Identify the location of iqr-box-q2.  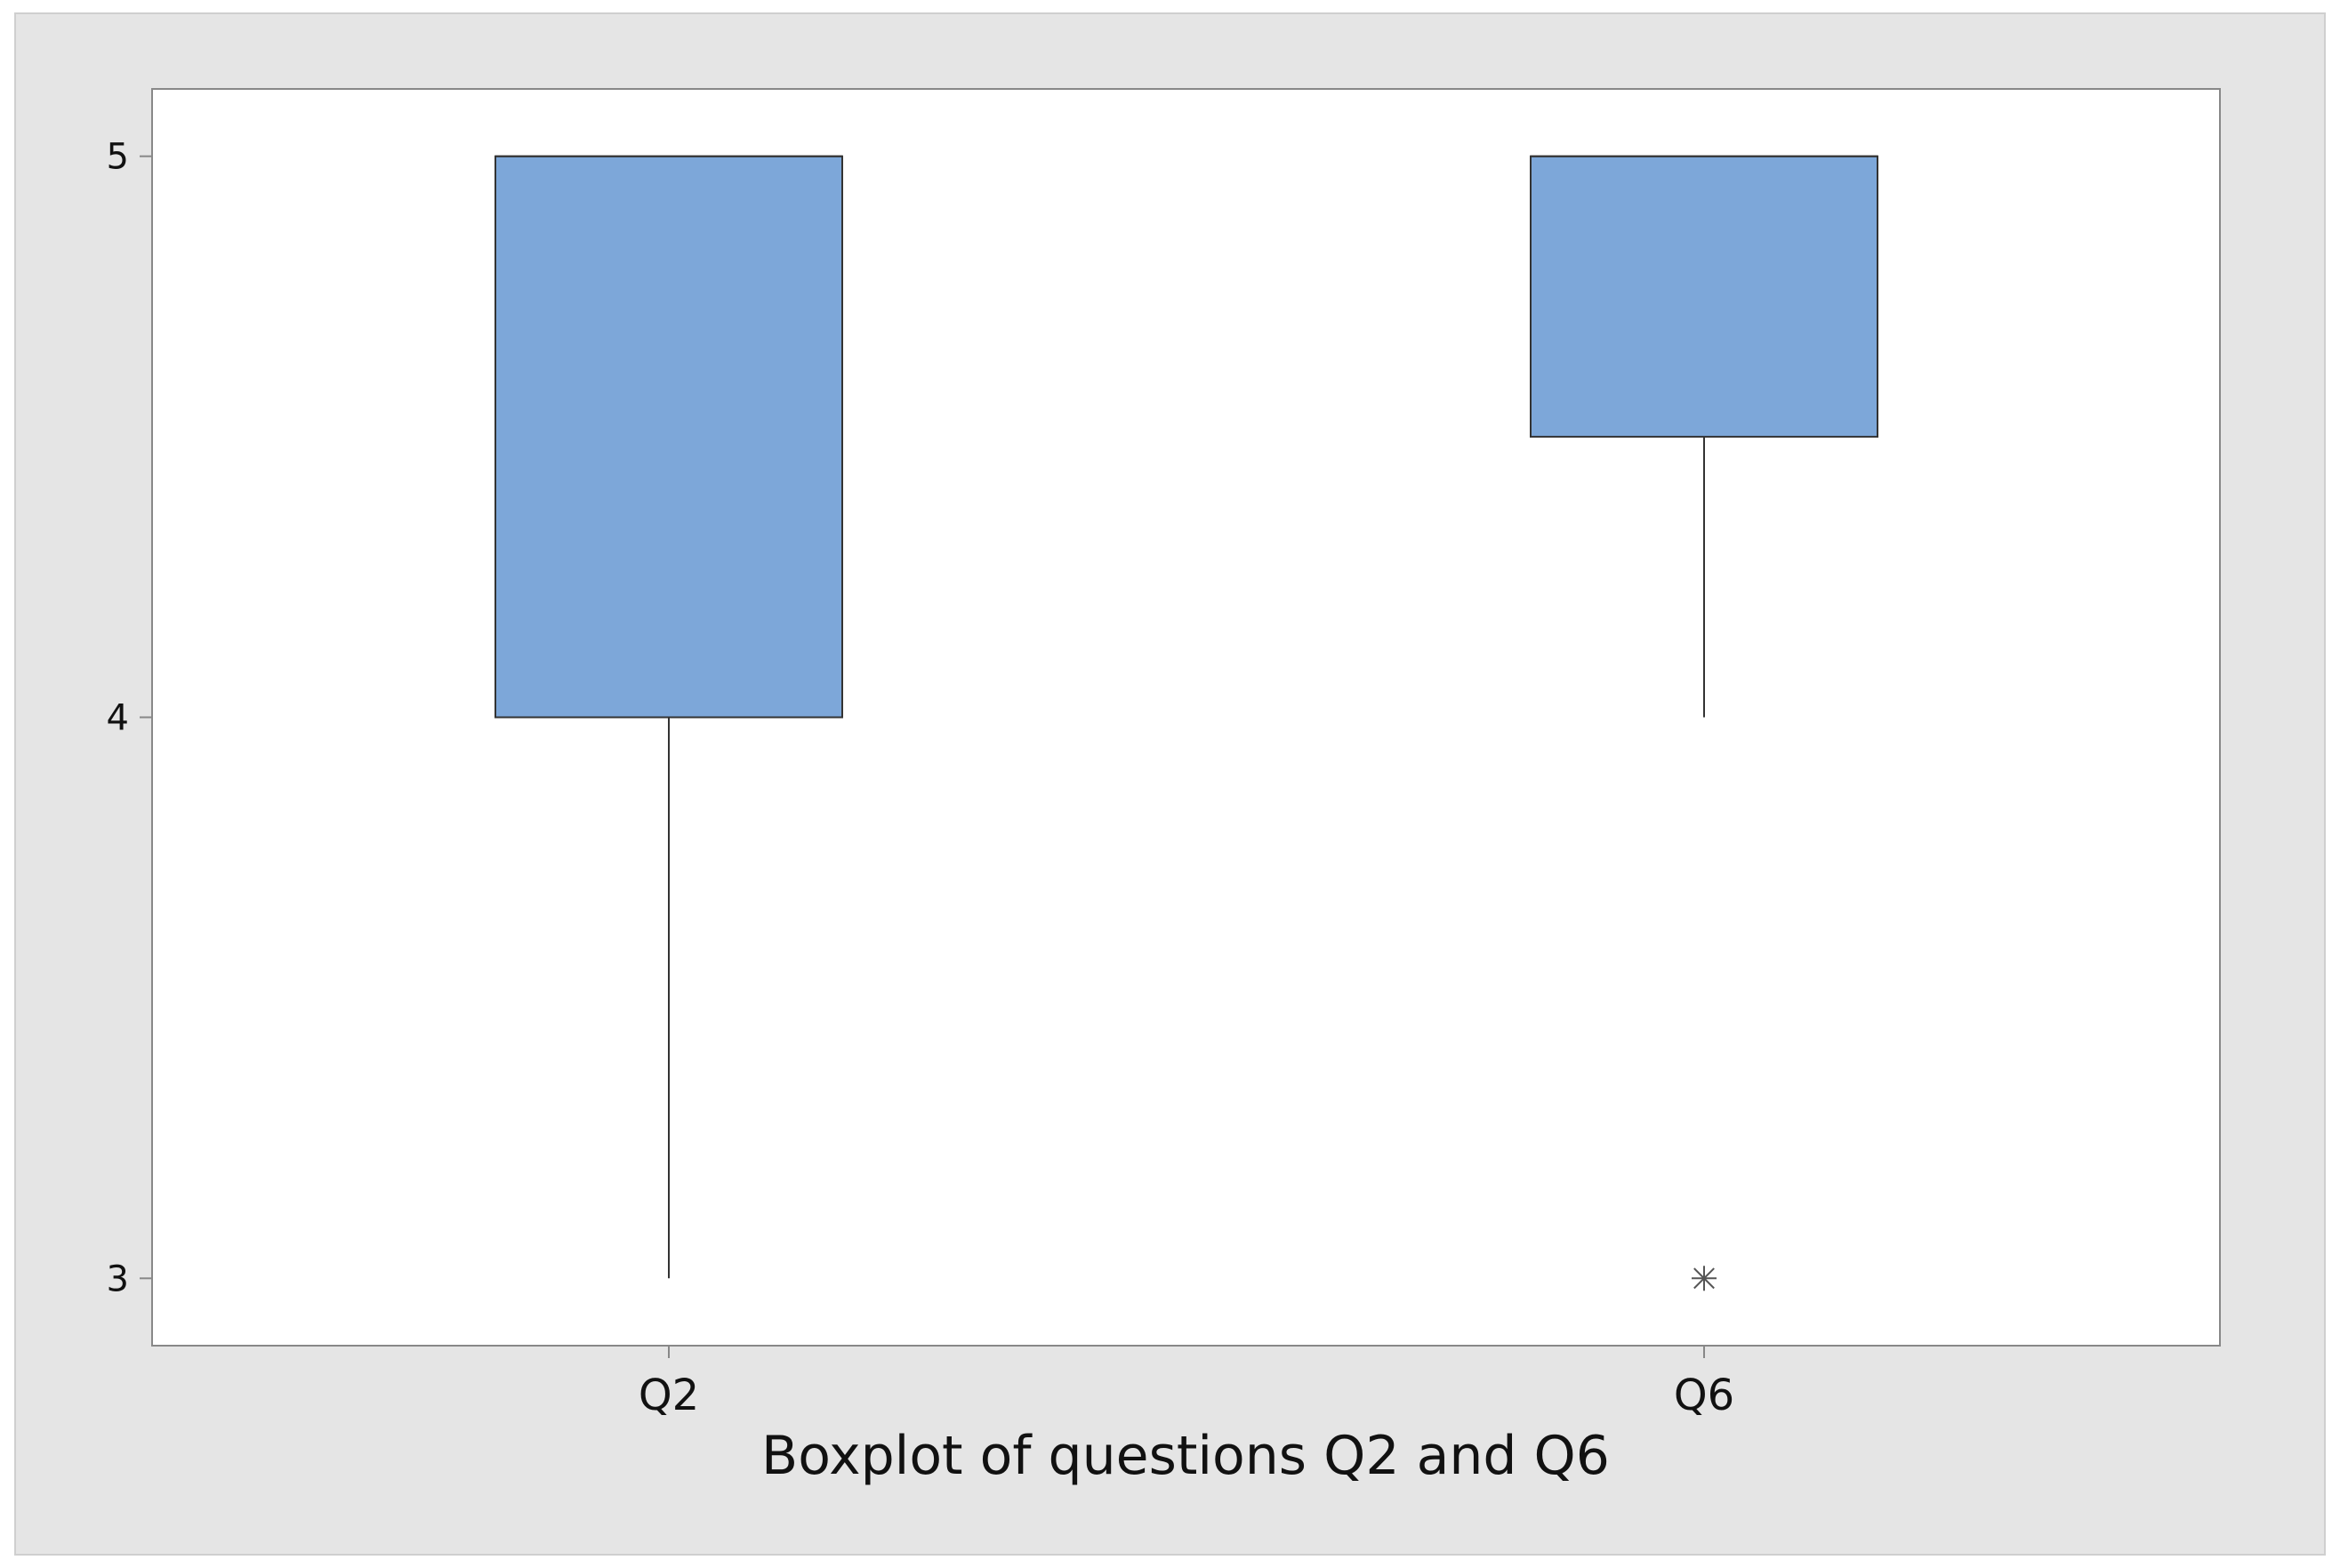
(669, 437).